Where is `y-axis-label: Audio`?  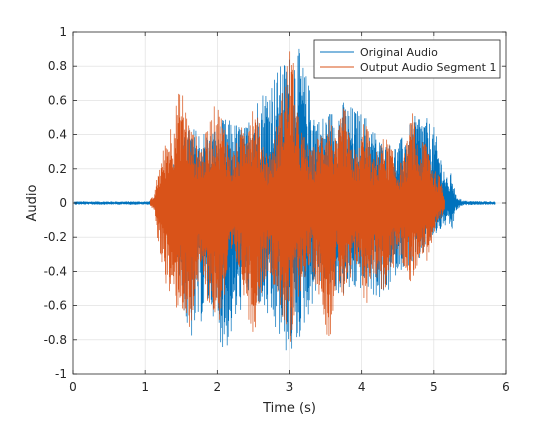 y-axis-label: Audio is located at coordinates (32, 202).